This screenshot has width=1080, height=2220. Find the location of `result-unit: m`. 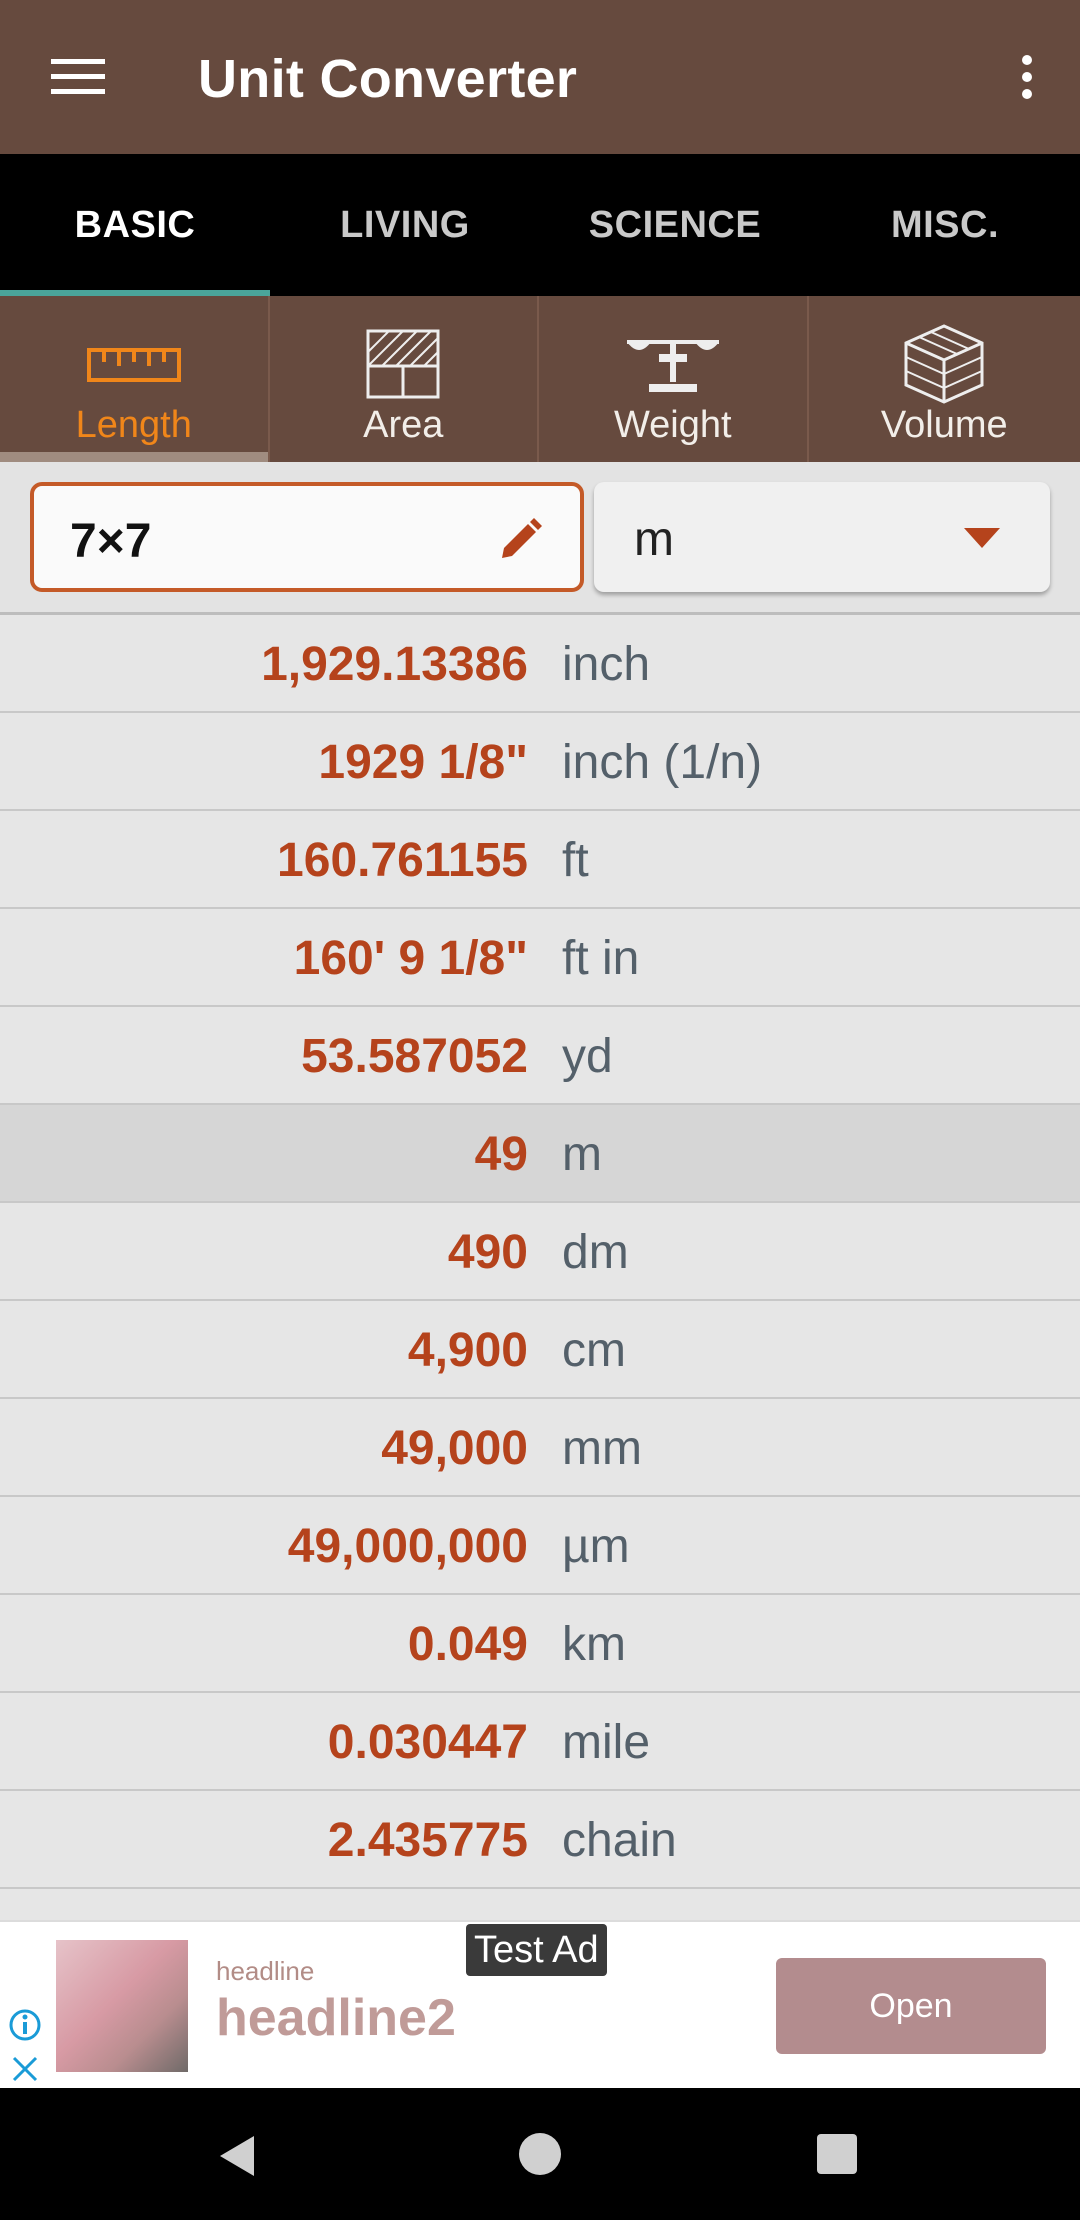

result-unit: m is located at coordinates (582, 1154).